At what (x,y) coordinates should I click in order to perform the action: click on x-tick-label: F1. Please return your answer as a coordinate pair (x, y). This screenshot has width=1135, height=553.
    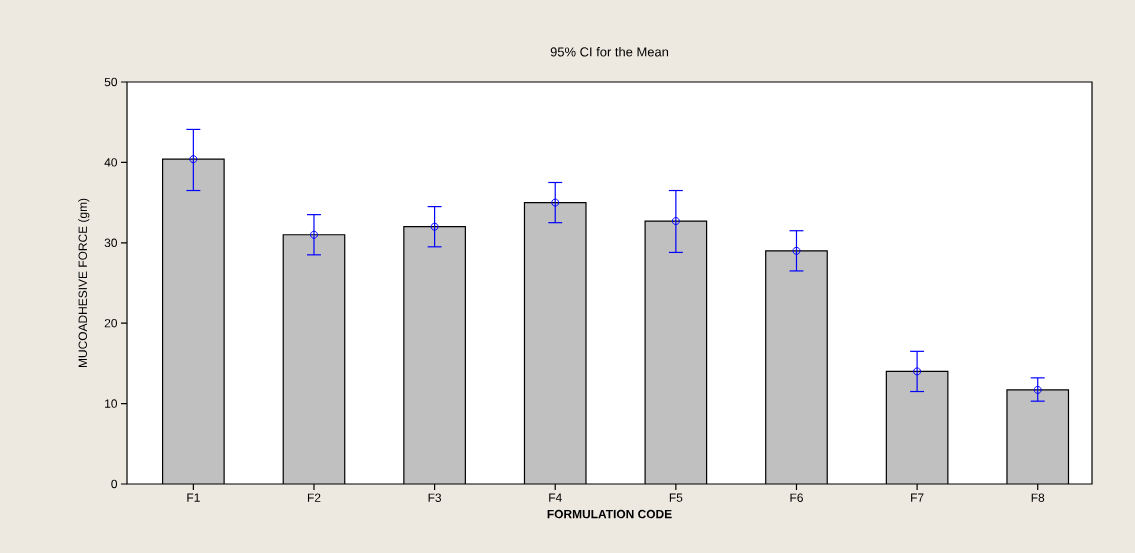
    Looking at the image, I should click on (193, 497).